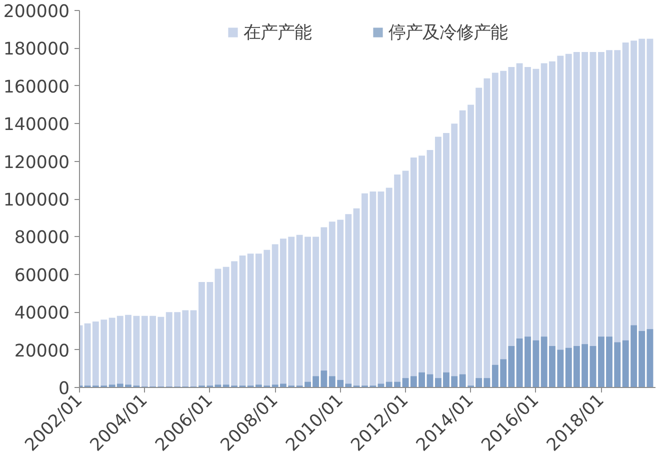 The image size is (660, 465). What do you see at coordinates (42, 314) in the screenshot?
I see `y-tick-label: 40000` at bounding box center [42, 314].